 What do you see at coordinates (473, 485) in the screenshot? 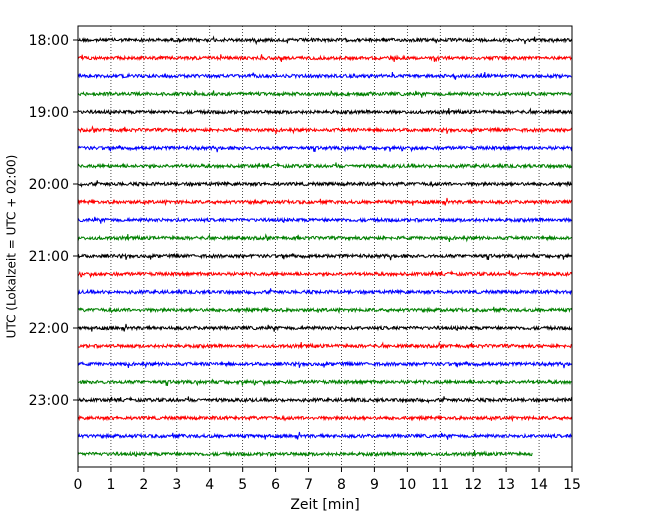
I see `x-tick-label: 12` at bounding box center [473, 485].